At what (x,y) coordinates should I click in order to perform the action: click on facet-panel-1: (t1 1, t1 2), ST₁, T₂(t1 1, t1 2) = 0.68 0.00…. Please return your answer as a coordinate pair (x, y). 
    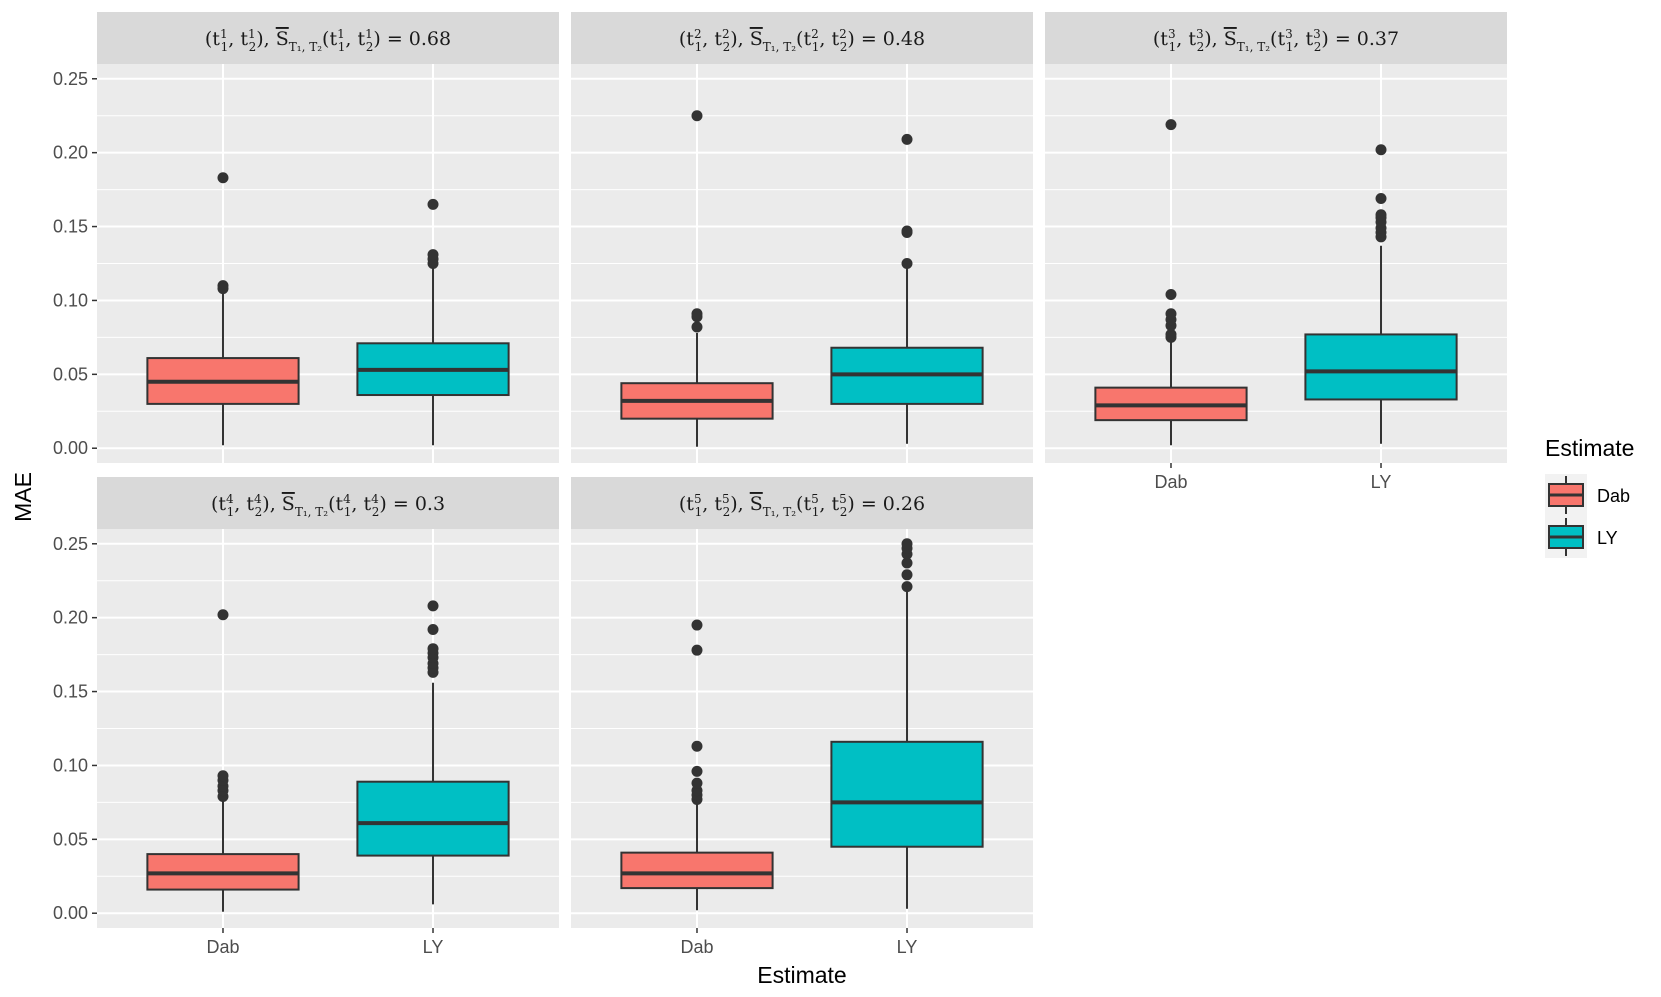
    Looking at the image, I should click on (306, 237).